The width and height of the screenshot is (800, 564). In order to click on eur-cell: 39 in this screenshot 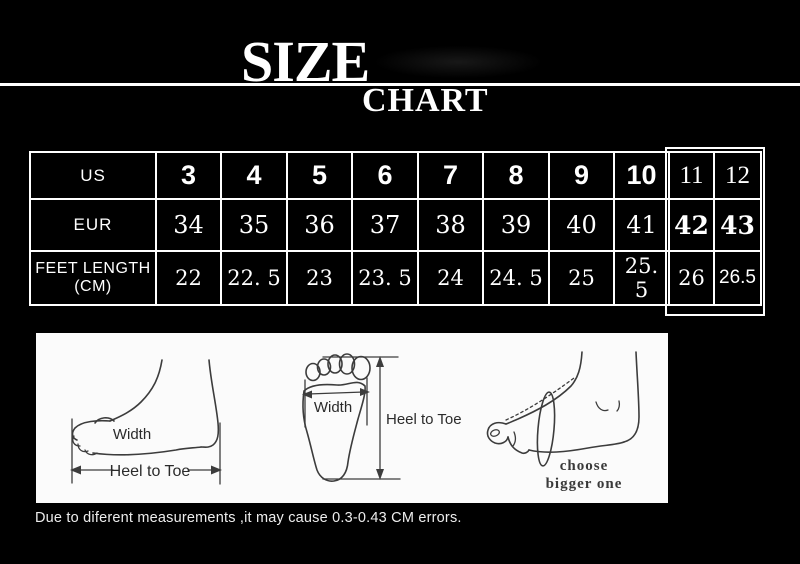, I will do `click(516, 225)`.